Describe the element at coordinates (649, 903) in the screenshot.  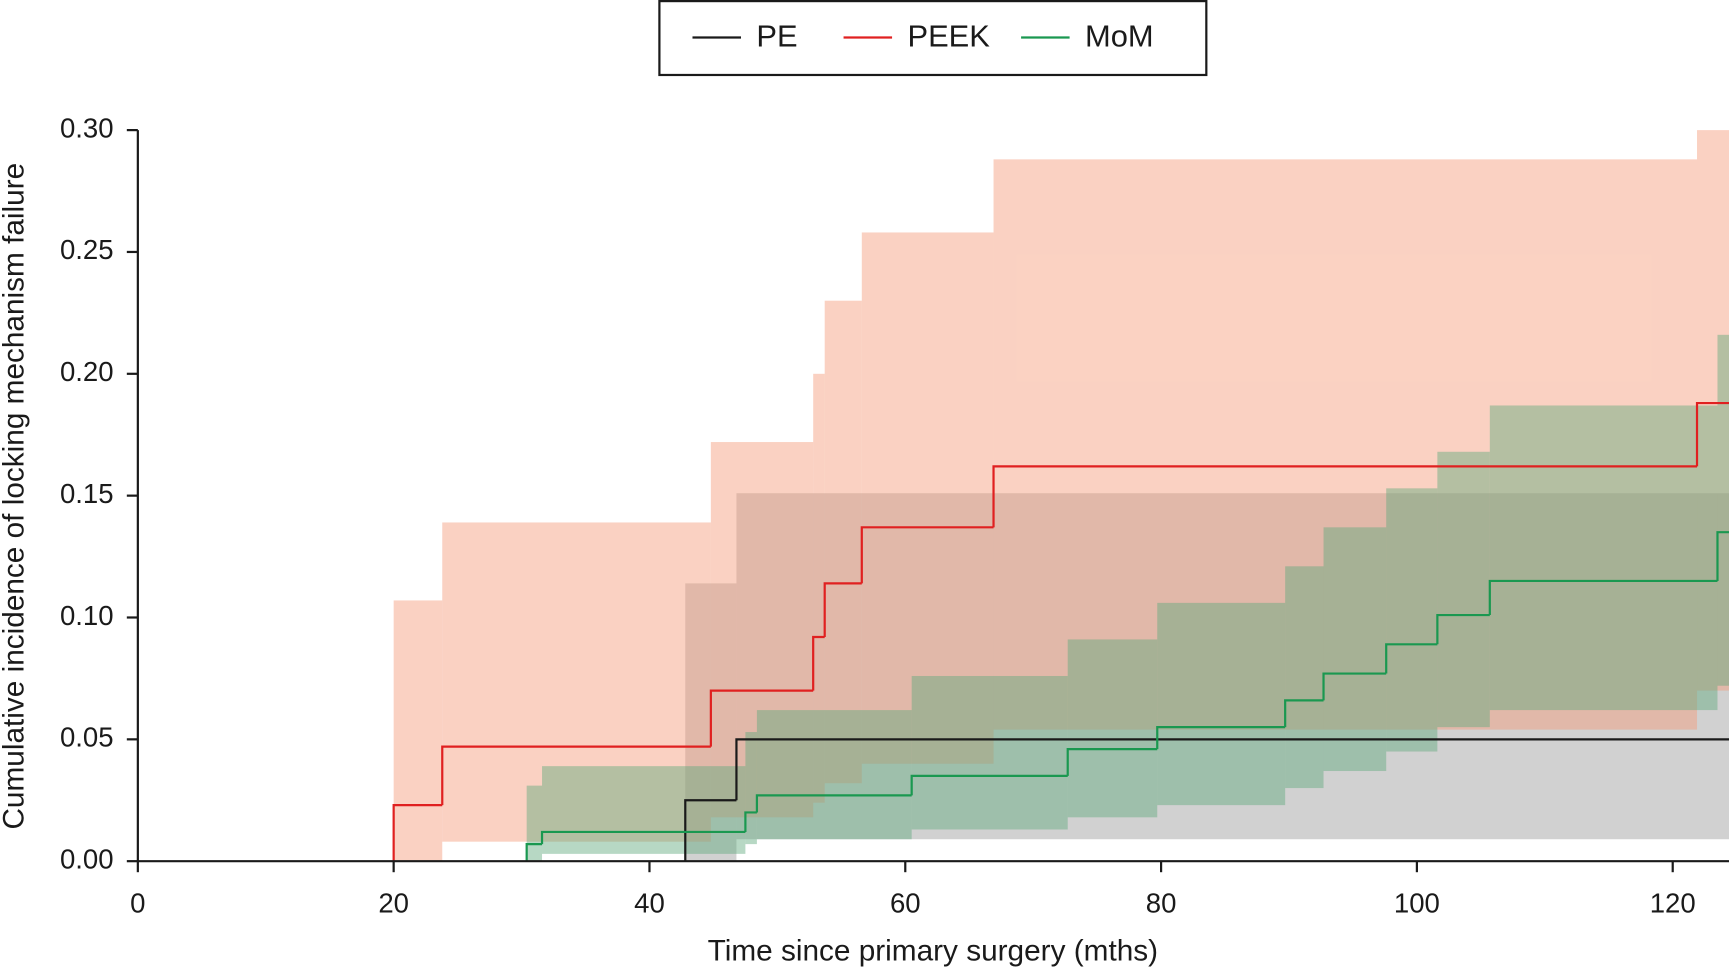
I see `x-tick-label: 40` at that location.